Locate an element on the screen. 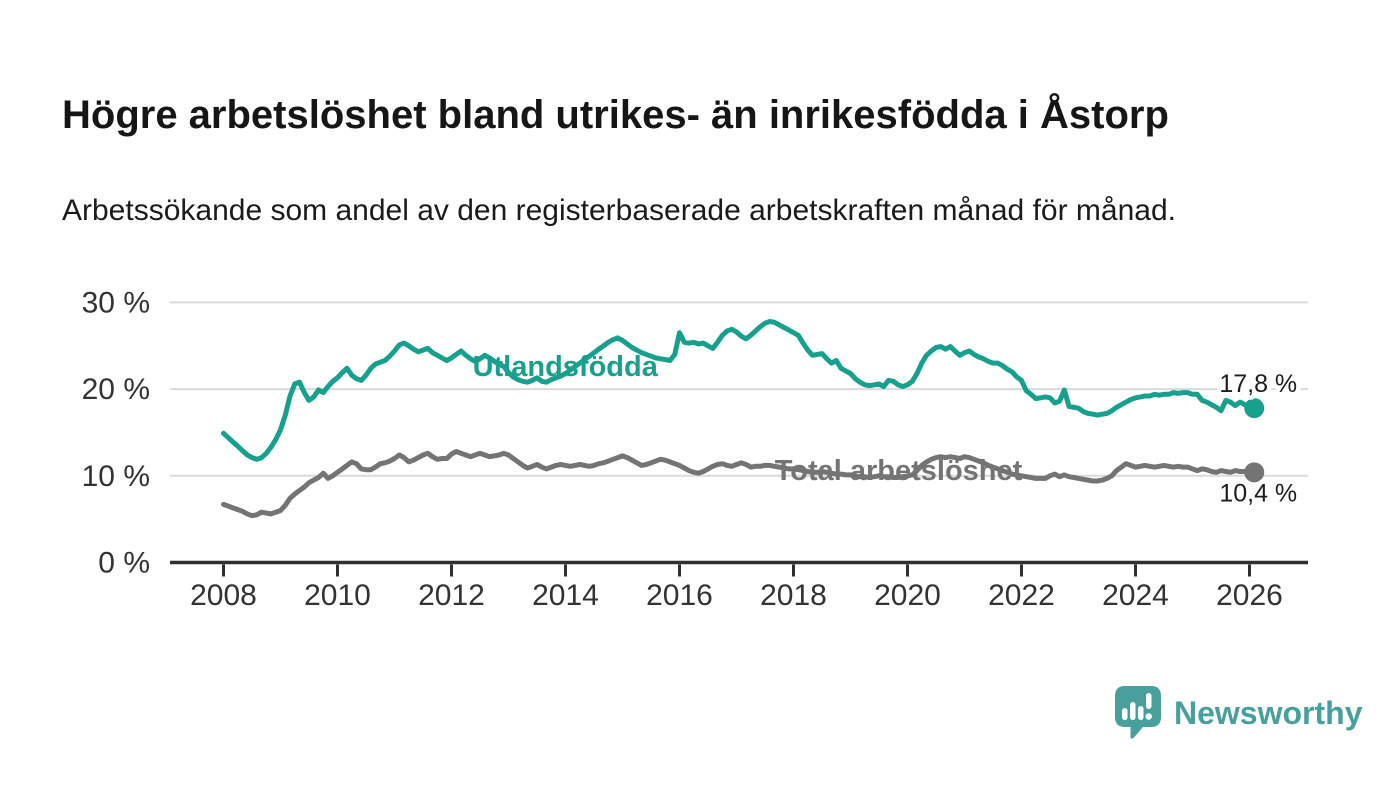  y-axis-label-20: 20 % is located at coordinates (116, 389).